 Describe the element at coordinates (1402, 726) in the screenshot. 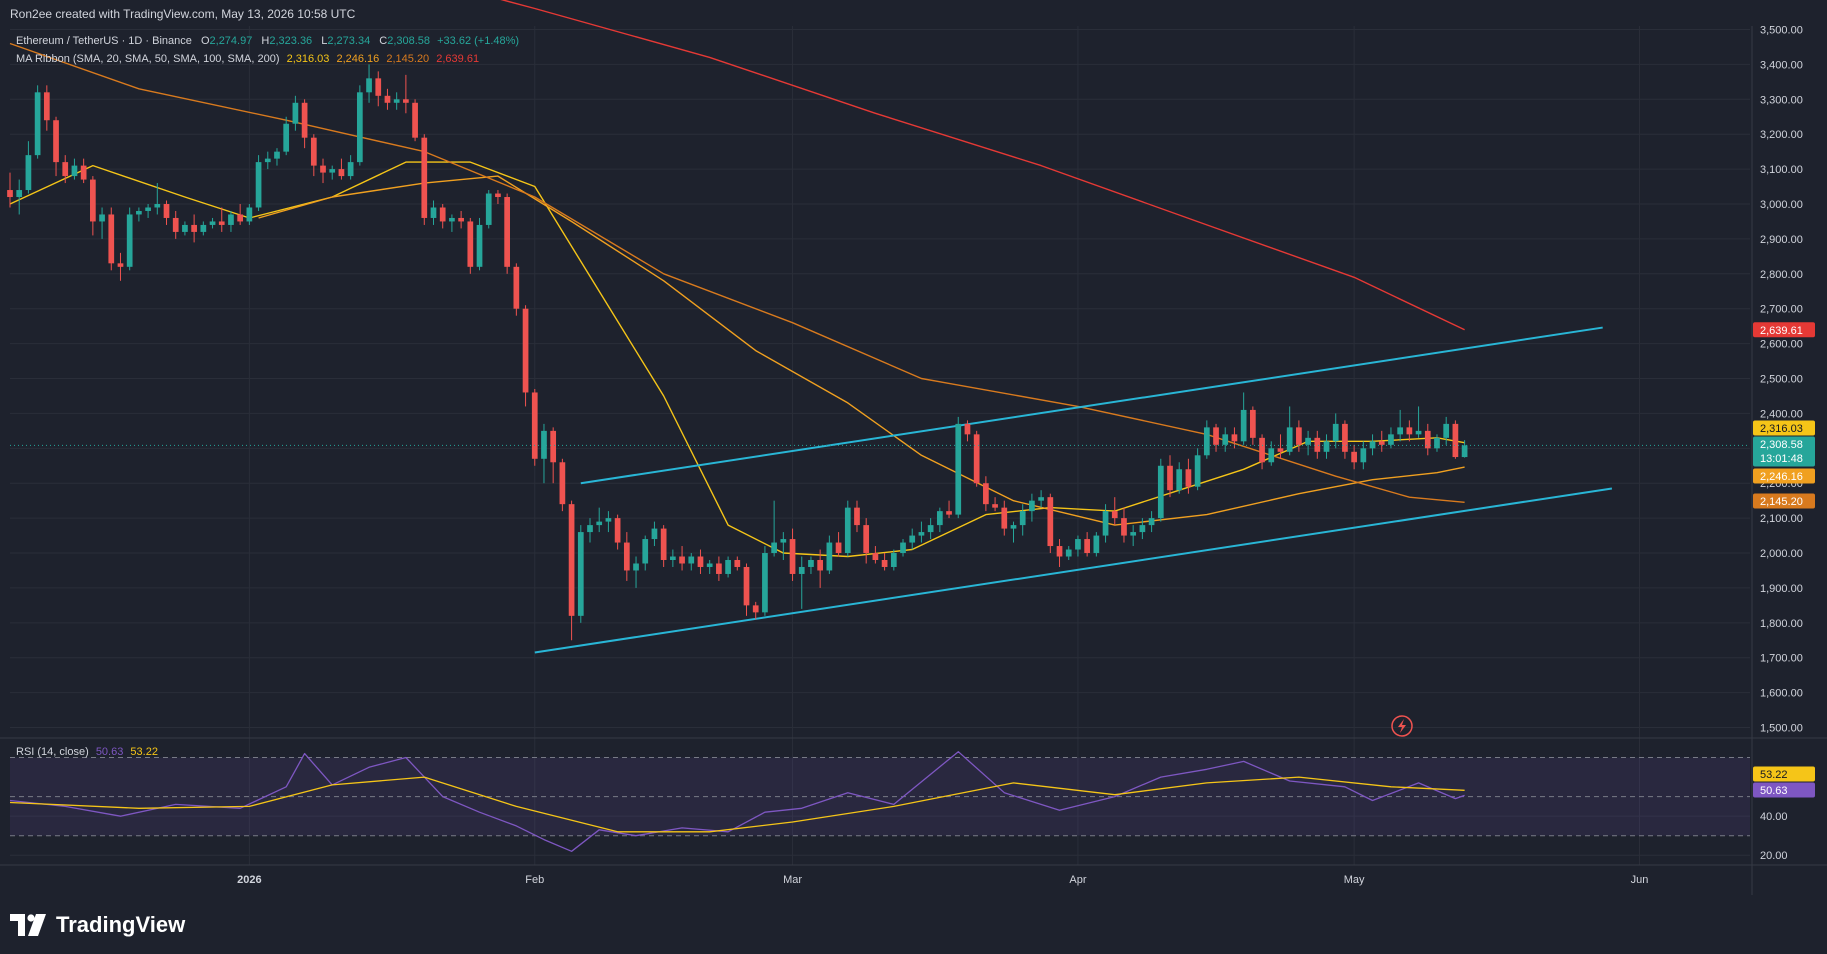

I see `lightning-icon` at that location.